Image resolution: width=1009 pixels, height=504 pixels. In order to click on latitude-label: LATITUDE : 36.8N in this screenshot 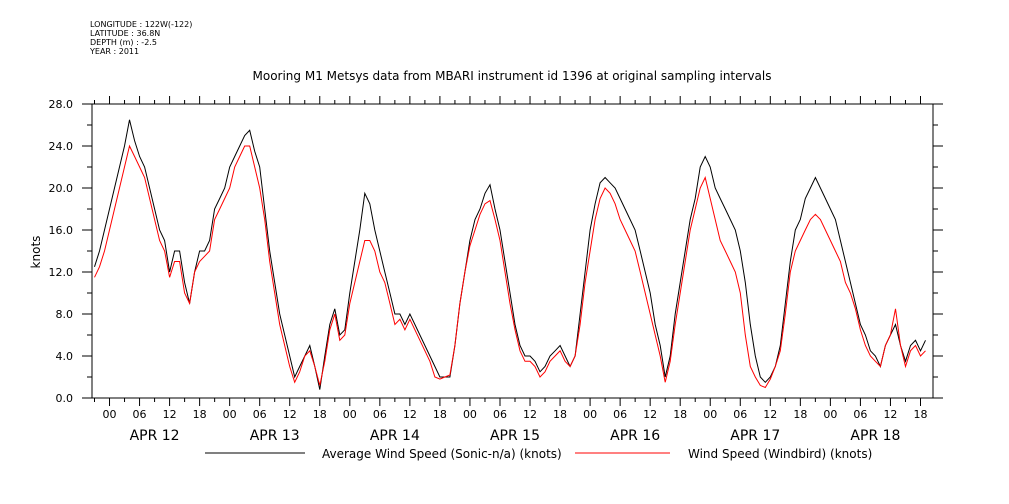, I will do `click(125, 33)`.